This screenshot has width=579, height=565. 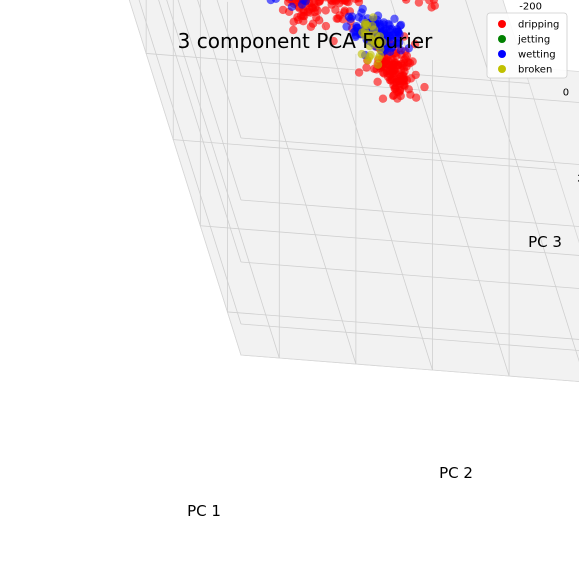 What do you see at coordinates (502, 69) in the screenshot?
I see `legend-marker-broken` at bounding box center [502, 69].